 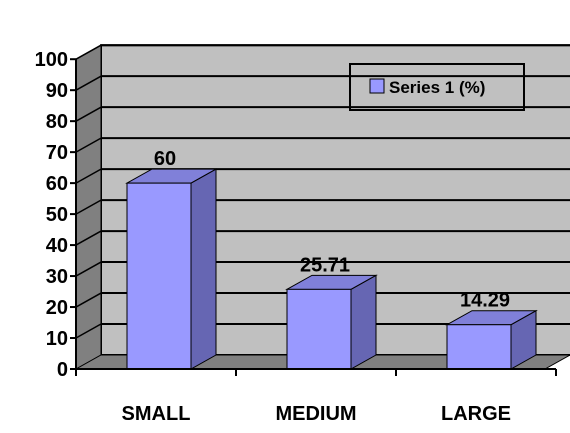 What do you see at coordinates (57, 339) in the screenshot?
I see `y-tick-label: 10` at bounding box center [57, 339].